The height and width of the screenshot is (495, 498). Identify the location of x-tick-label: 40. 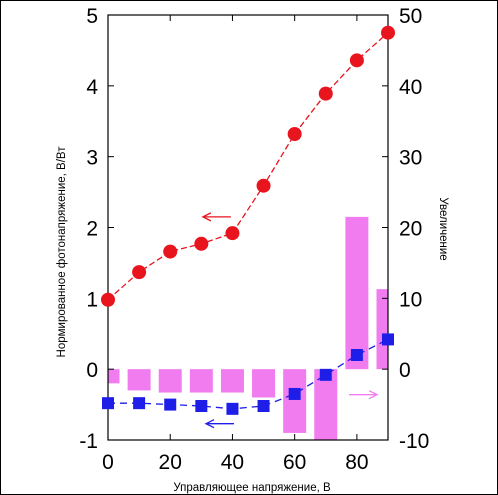
(232, 462).